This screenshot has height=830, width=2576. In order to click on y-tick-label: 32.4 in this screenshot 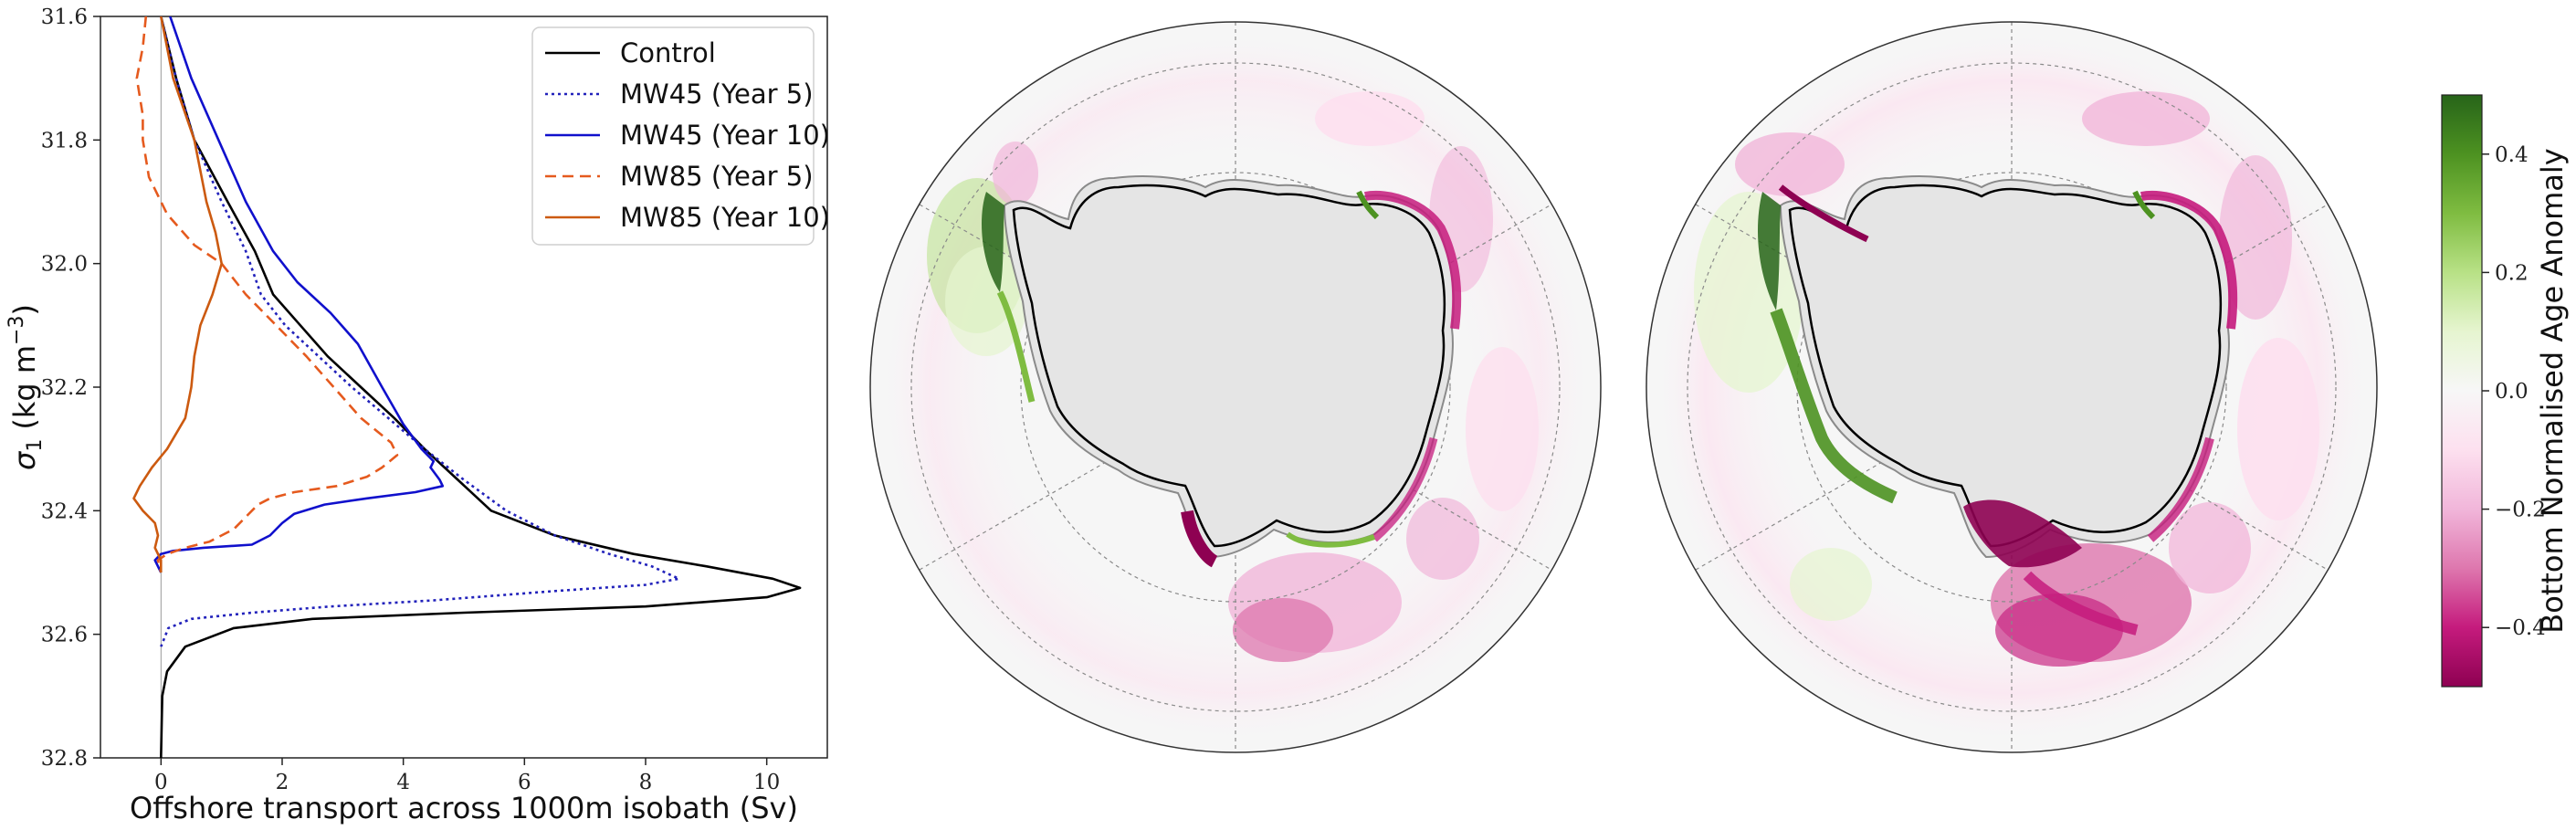, I will do `click(64, 511)`.